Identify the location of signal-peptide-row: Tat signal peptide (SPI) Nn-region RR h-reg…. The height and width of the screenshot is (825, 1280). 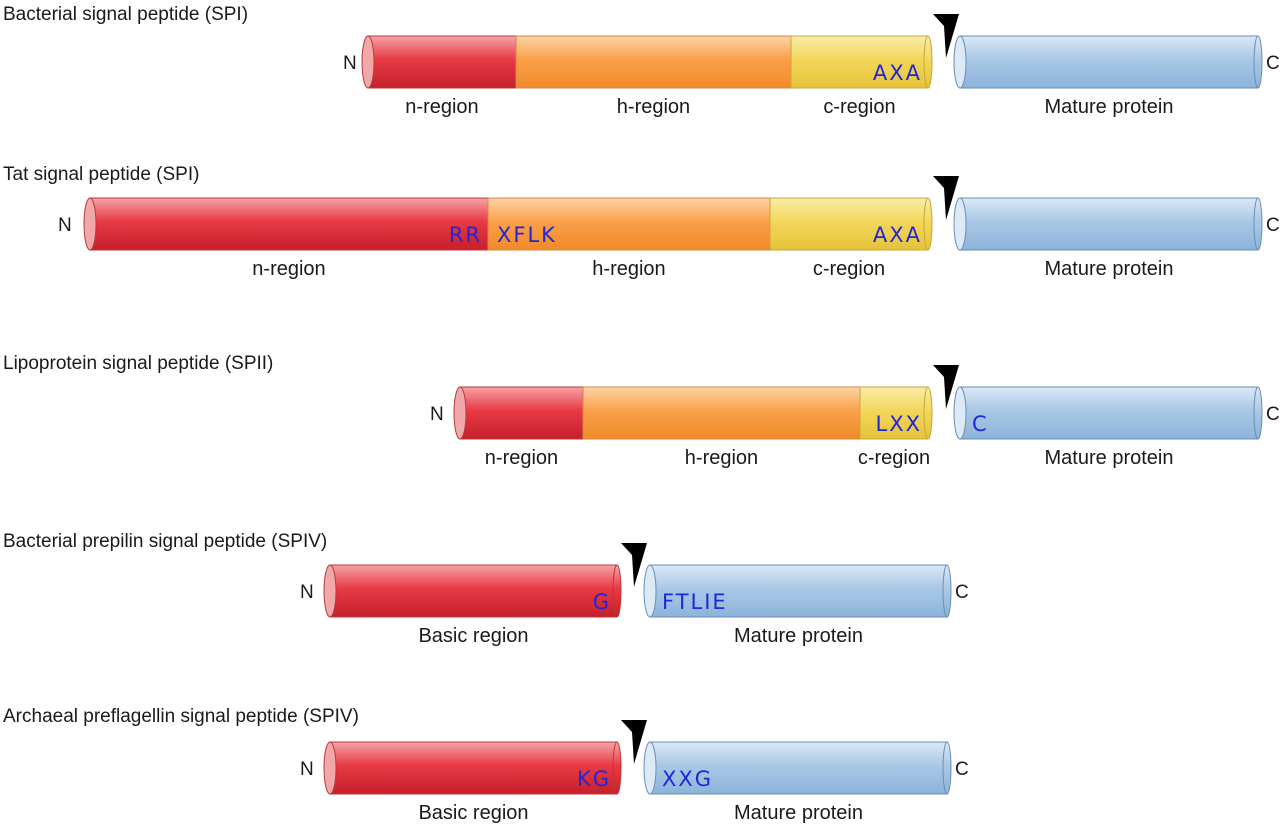
(641, 222).